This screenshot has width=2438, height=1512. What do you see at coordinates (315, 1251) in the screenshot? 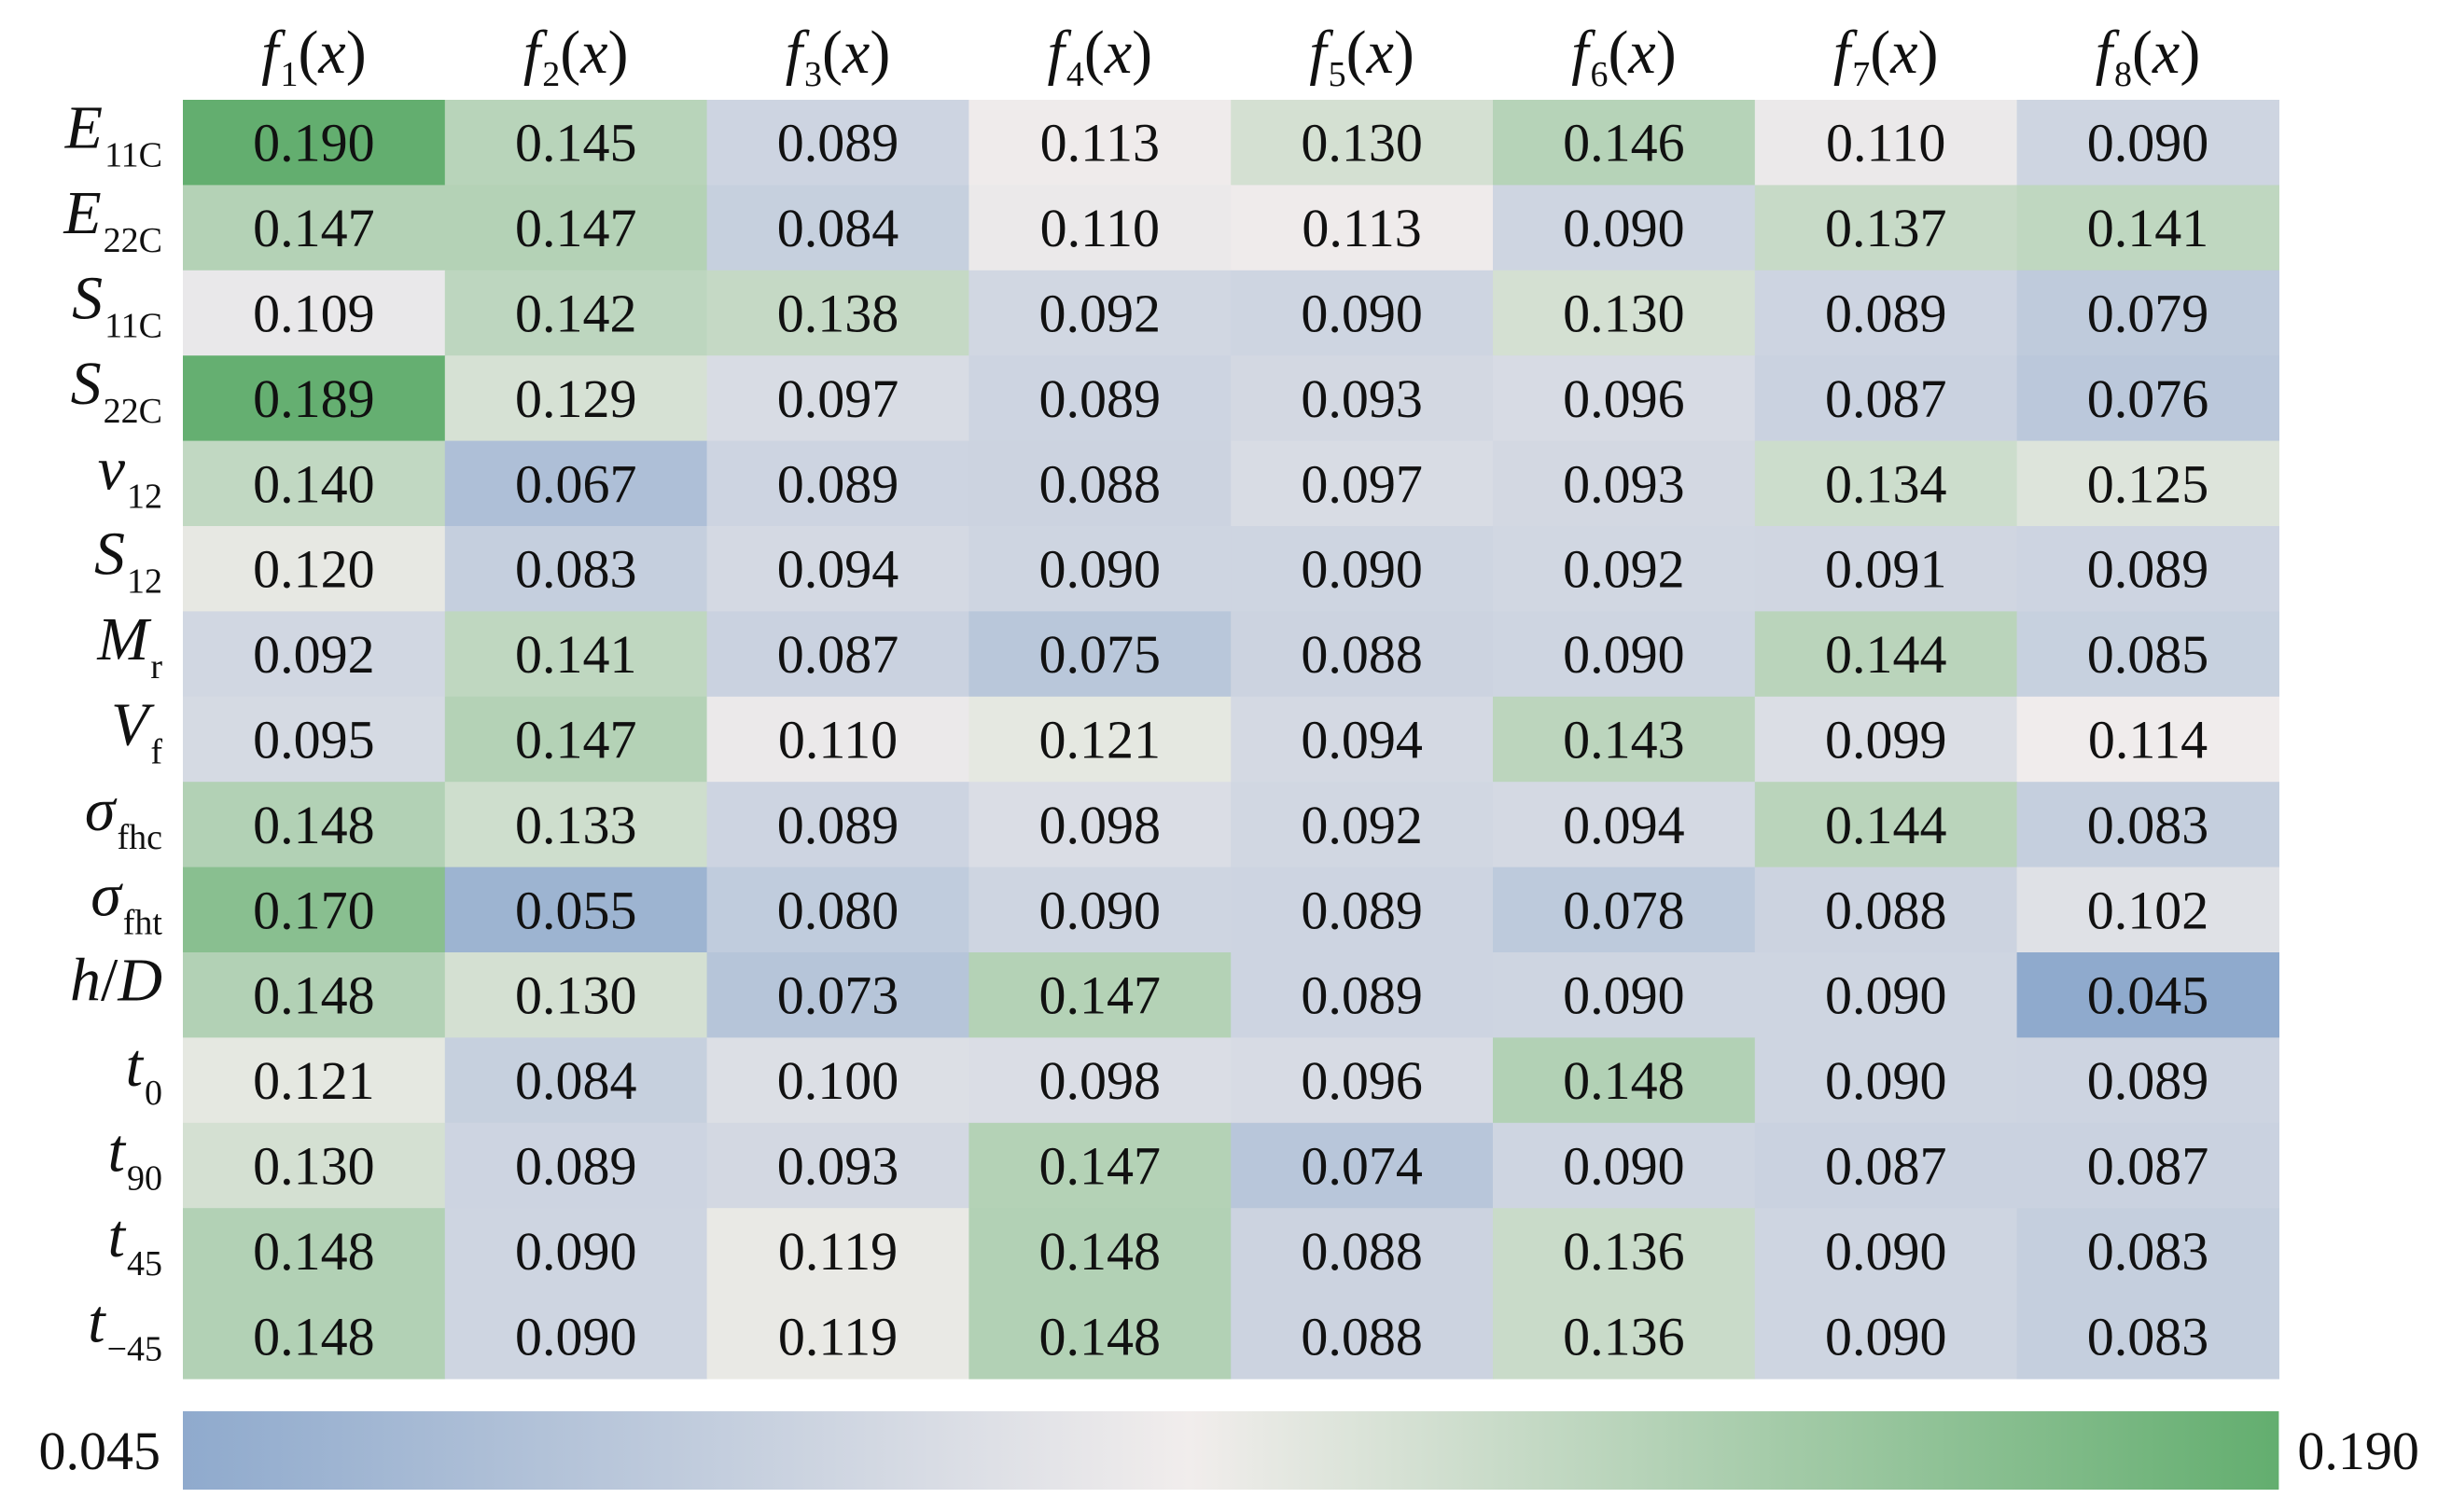
I see `heatmap-cell-r14-c1` at bounding box center [315, 1251].